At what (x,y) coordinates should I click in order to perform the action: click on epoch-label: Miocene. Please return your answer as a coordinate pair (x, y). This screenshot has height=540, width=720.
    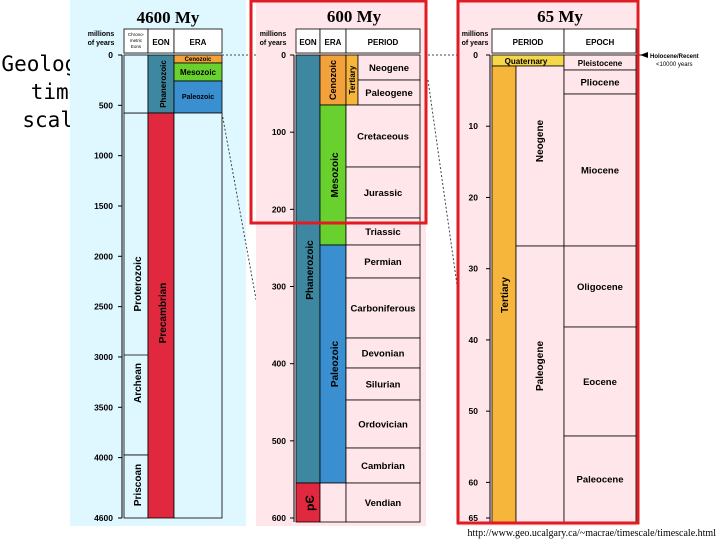
    Looking at the image, I should click on (600, 171).